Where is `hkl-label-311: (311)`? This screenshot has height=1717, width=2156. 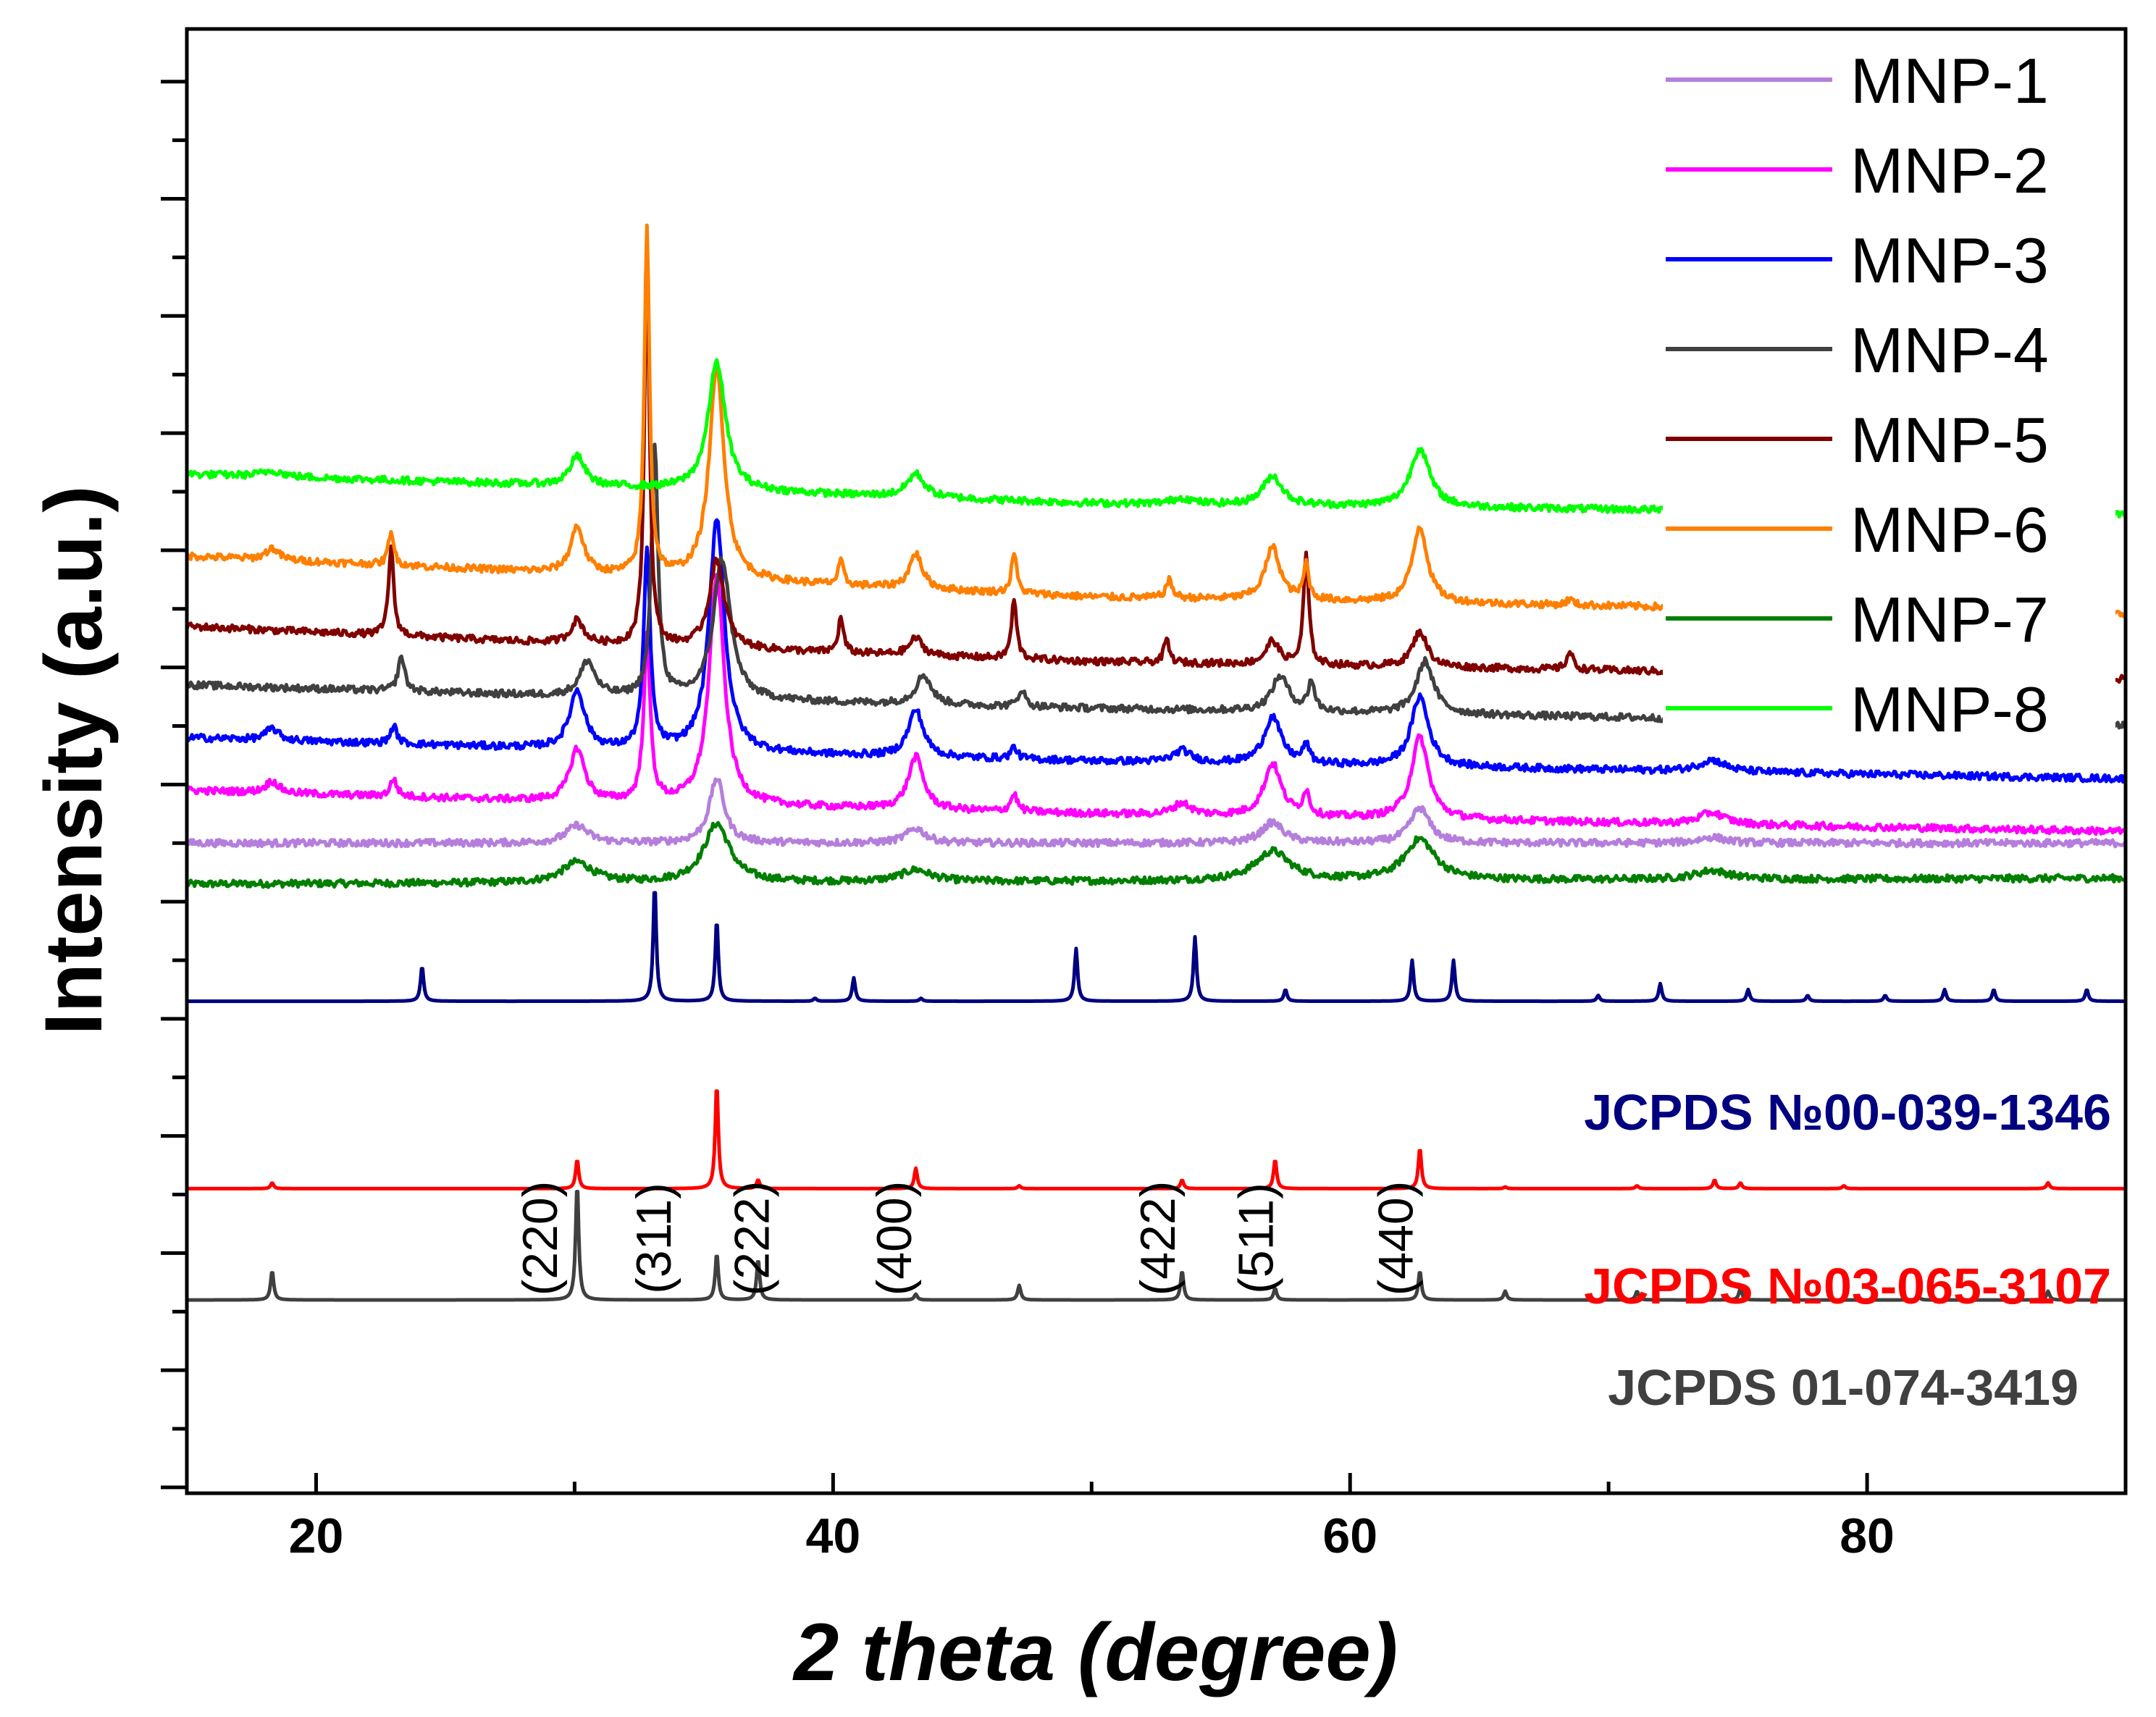
hkl-label-311: (311) is located at coordinates (653, 1238).